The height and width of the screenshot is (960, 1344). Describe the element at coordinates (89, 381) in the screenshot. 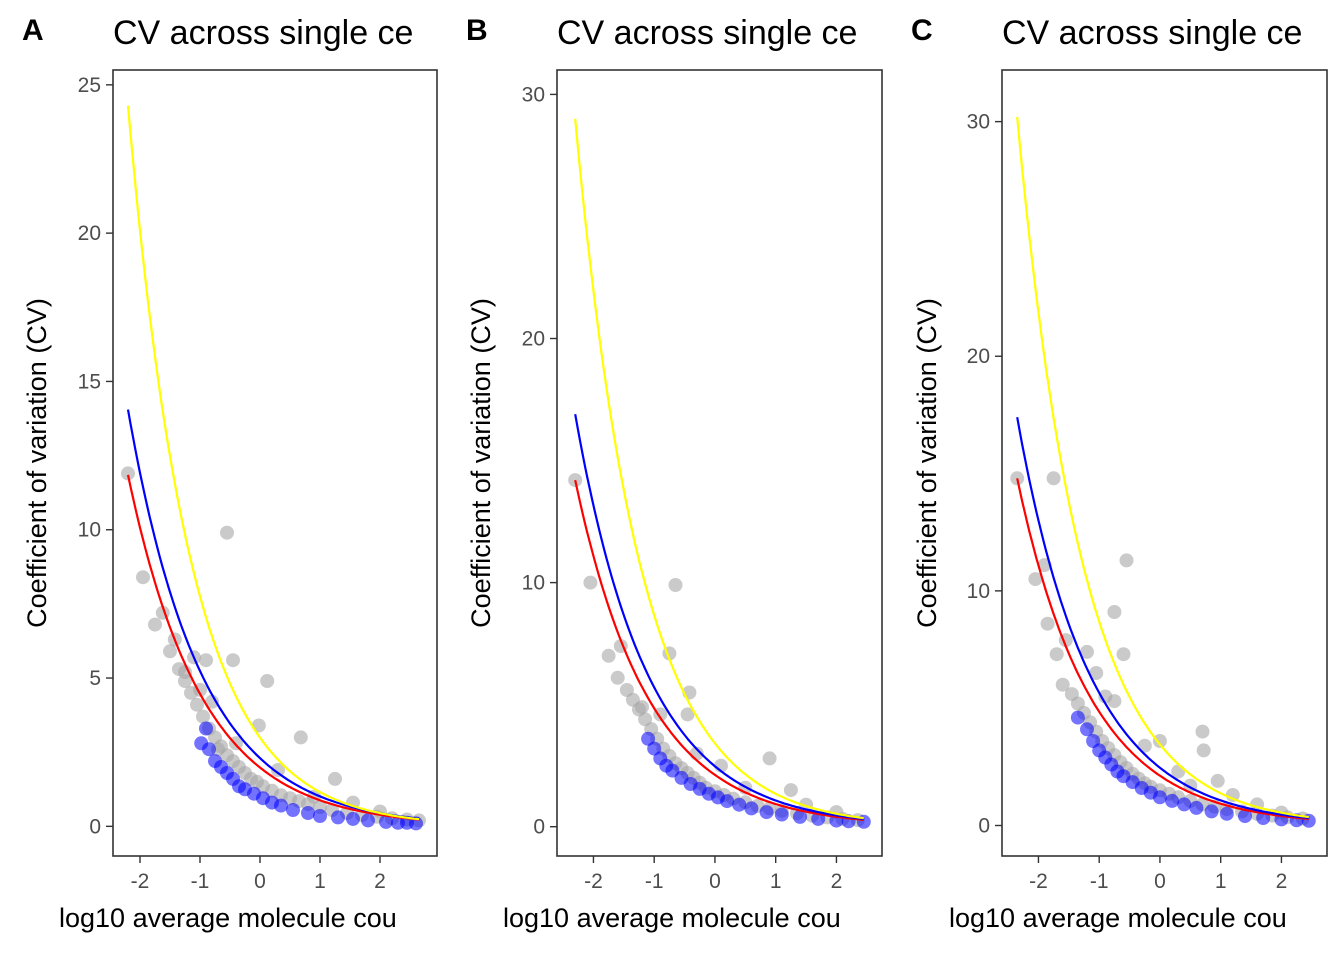

I see `y-tick-label: 15` at that location.